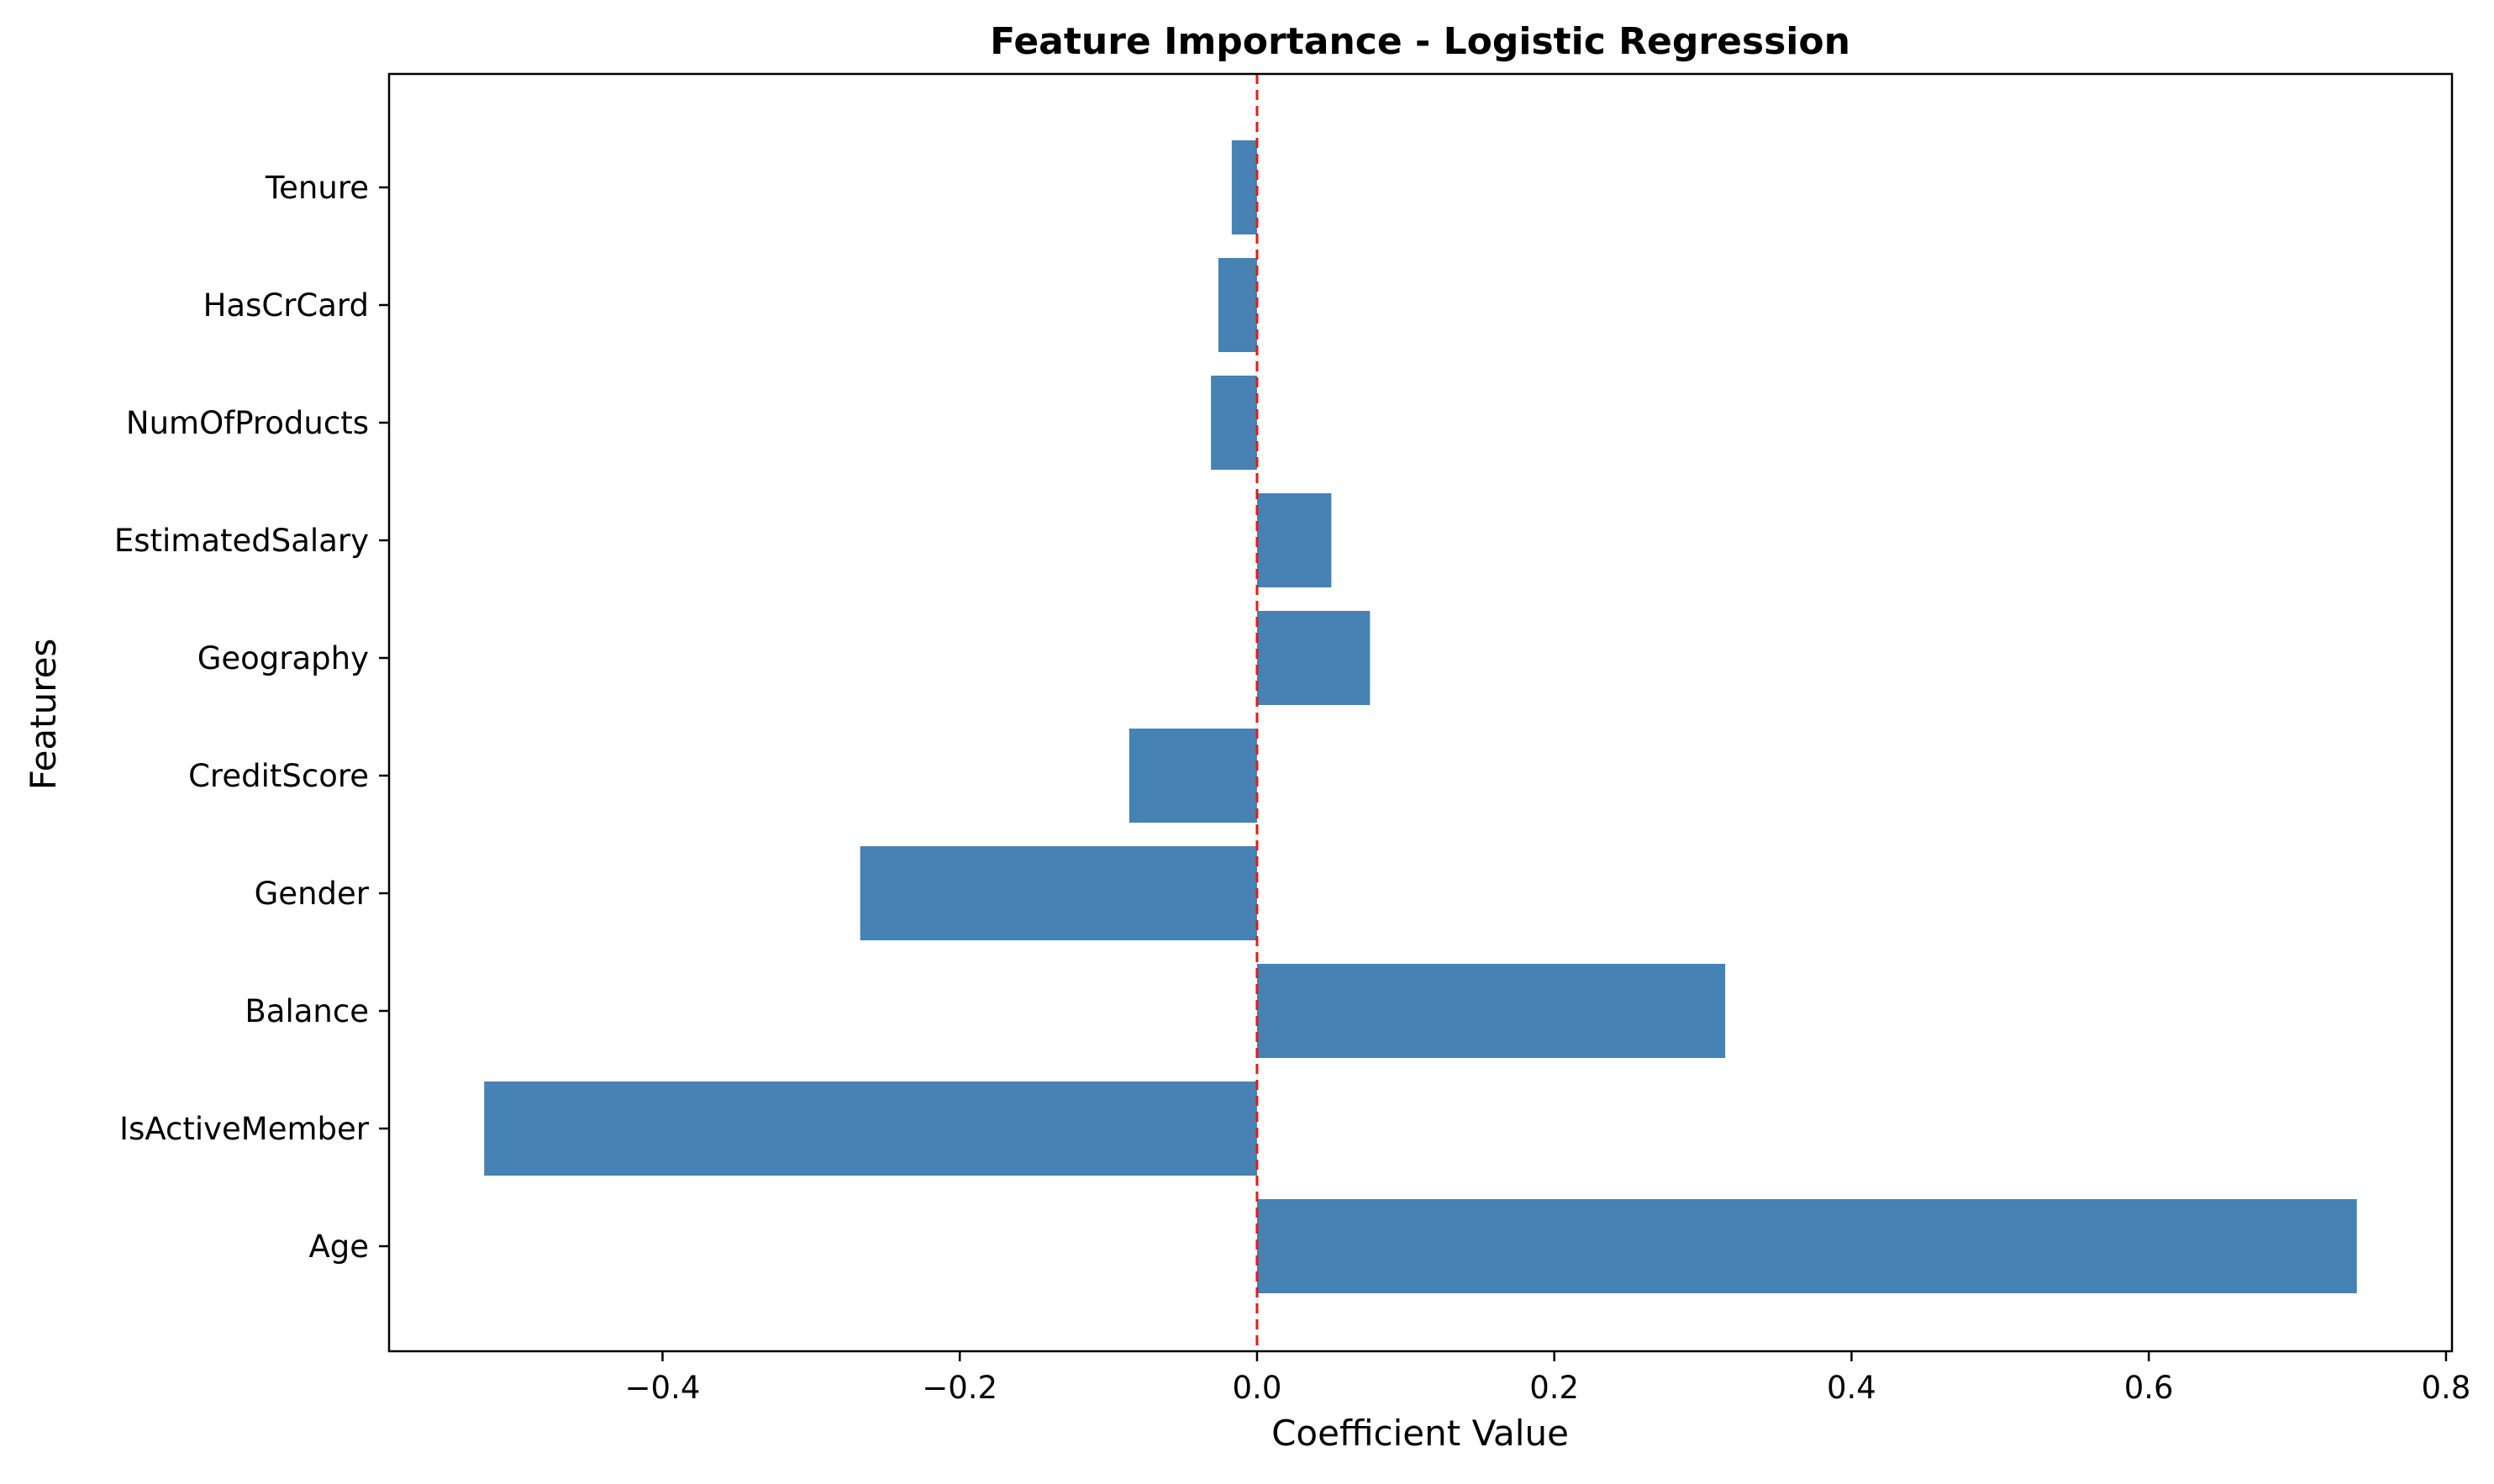  I want to click on x-tick-label: 0.0, so click(1257, 1388).